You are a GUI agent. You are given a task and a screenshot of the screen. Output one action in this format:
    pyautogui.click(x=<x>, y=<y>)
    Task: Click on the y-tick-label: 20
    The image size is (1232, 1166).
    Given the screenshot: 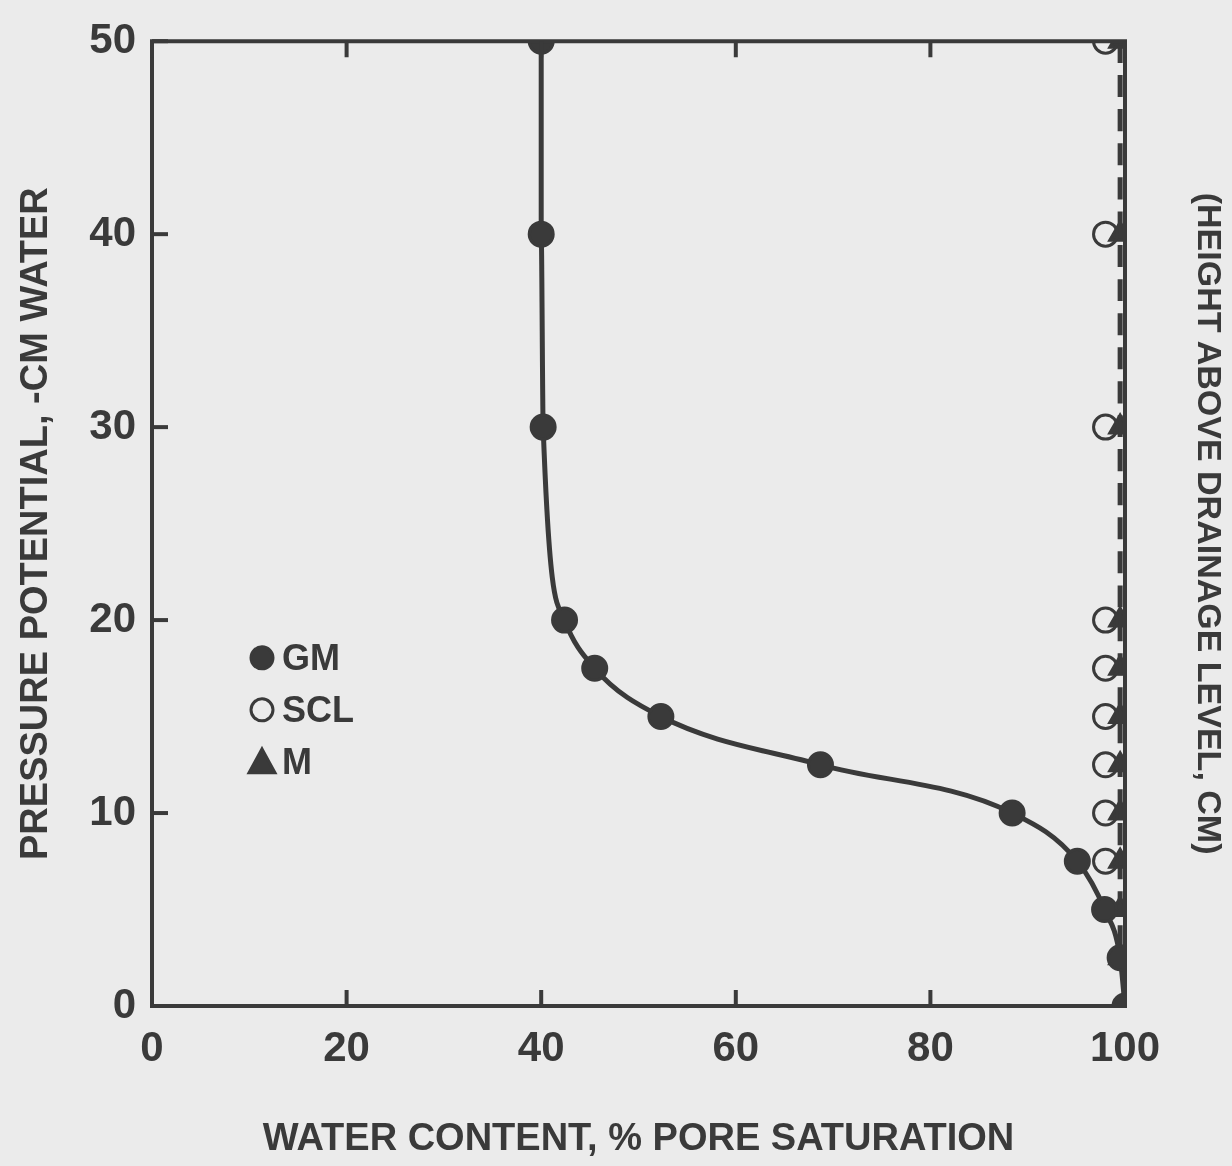 What is the action you would take?
    pyautogui.click(x=112, y=617)
    